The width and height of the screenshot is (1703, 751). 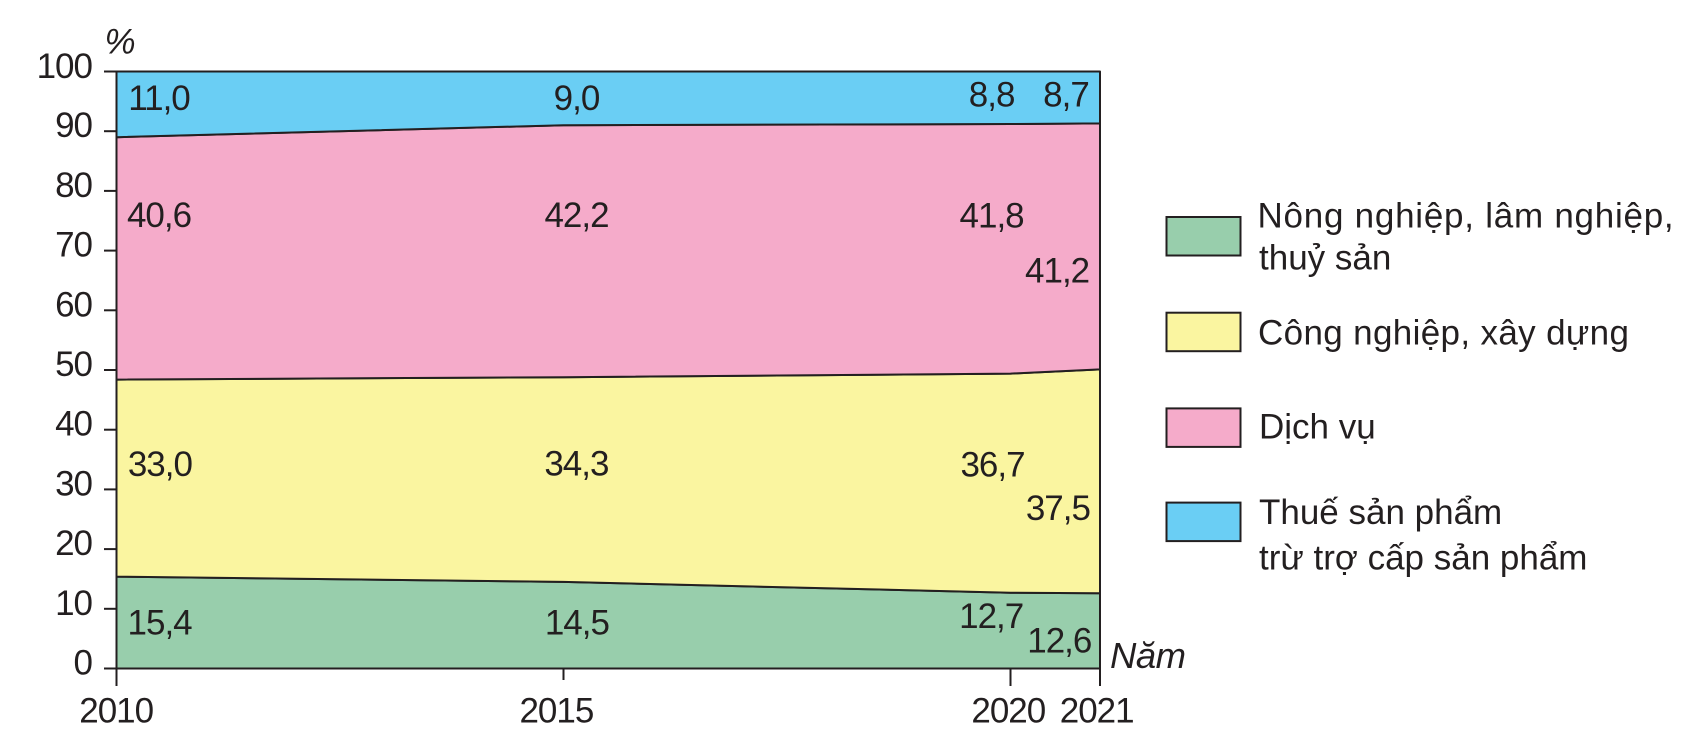 I want to click on svg-text: 0, so click(x=83, y=663).